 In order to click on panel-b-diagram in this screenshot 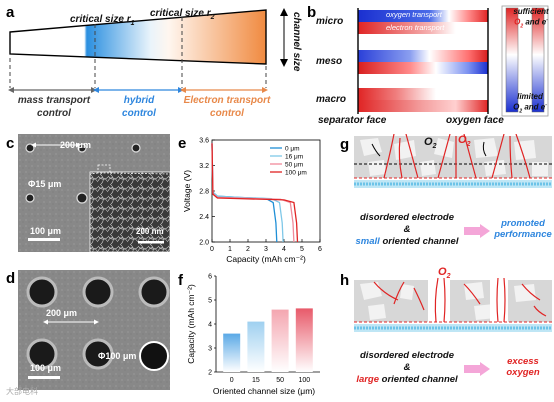, I will do `click(453, 61)`.